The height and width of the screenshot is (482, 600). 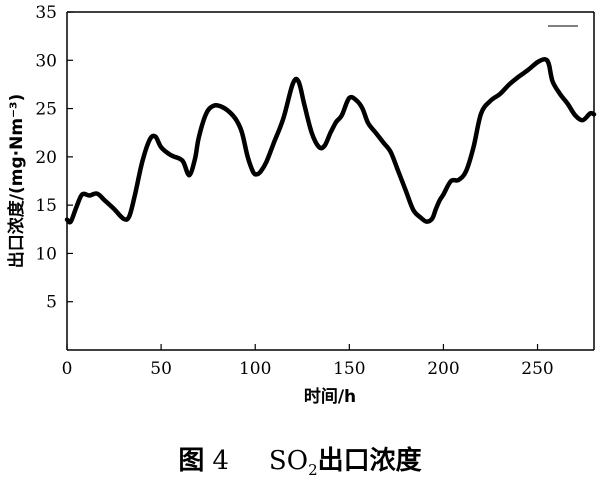 I want to click on y-axis-ticks: 5 10 15 20 25 30 35, so click(x=54, y=158).